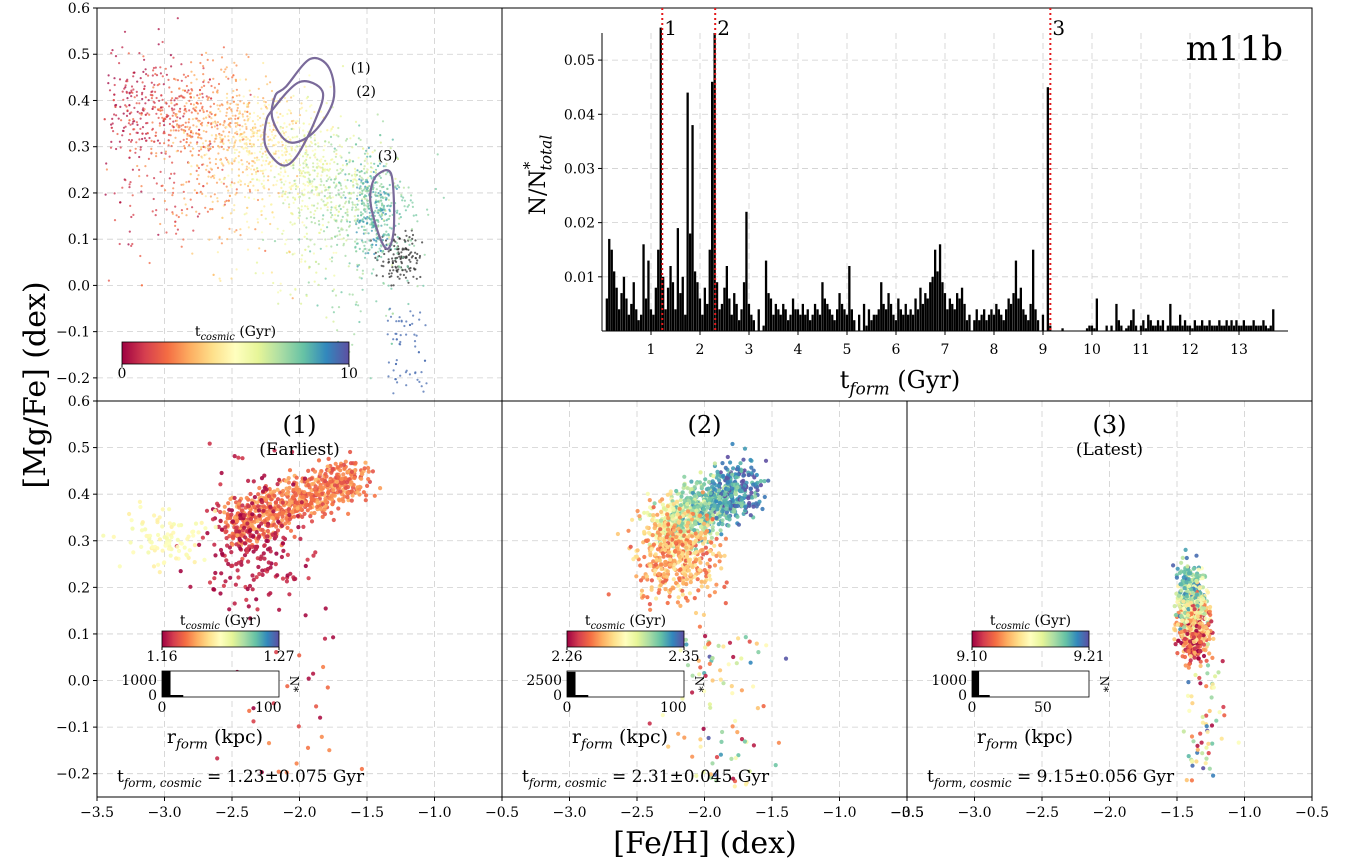  I want to click on p1-frame, so click(299, 599).